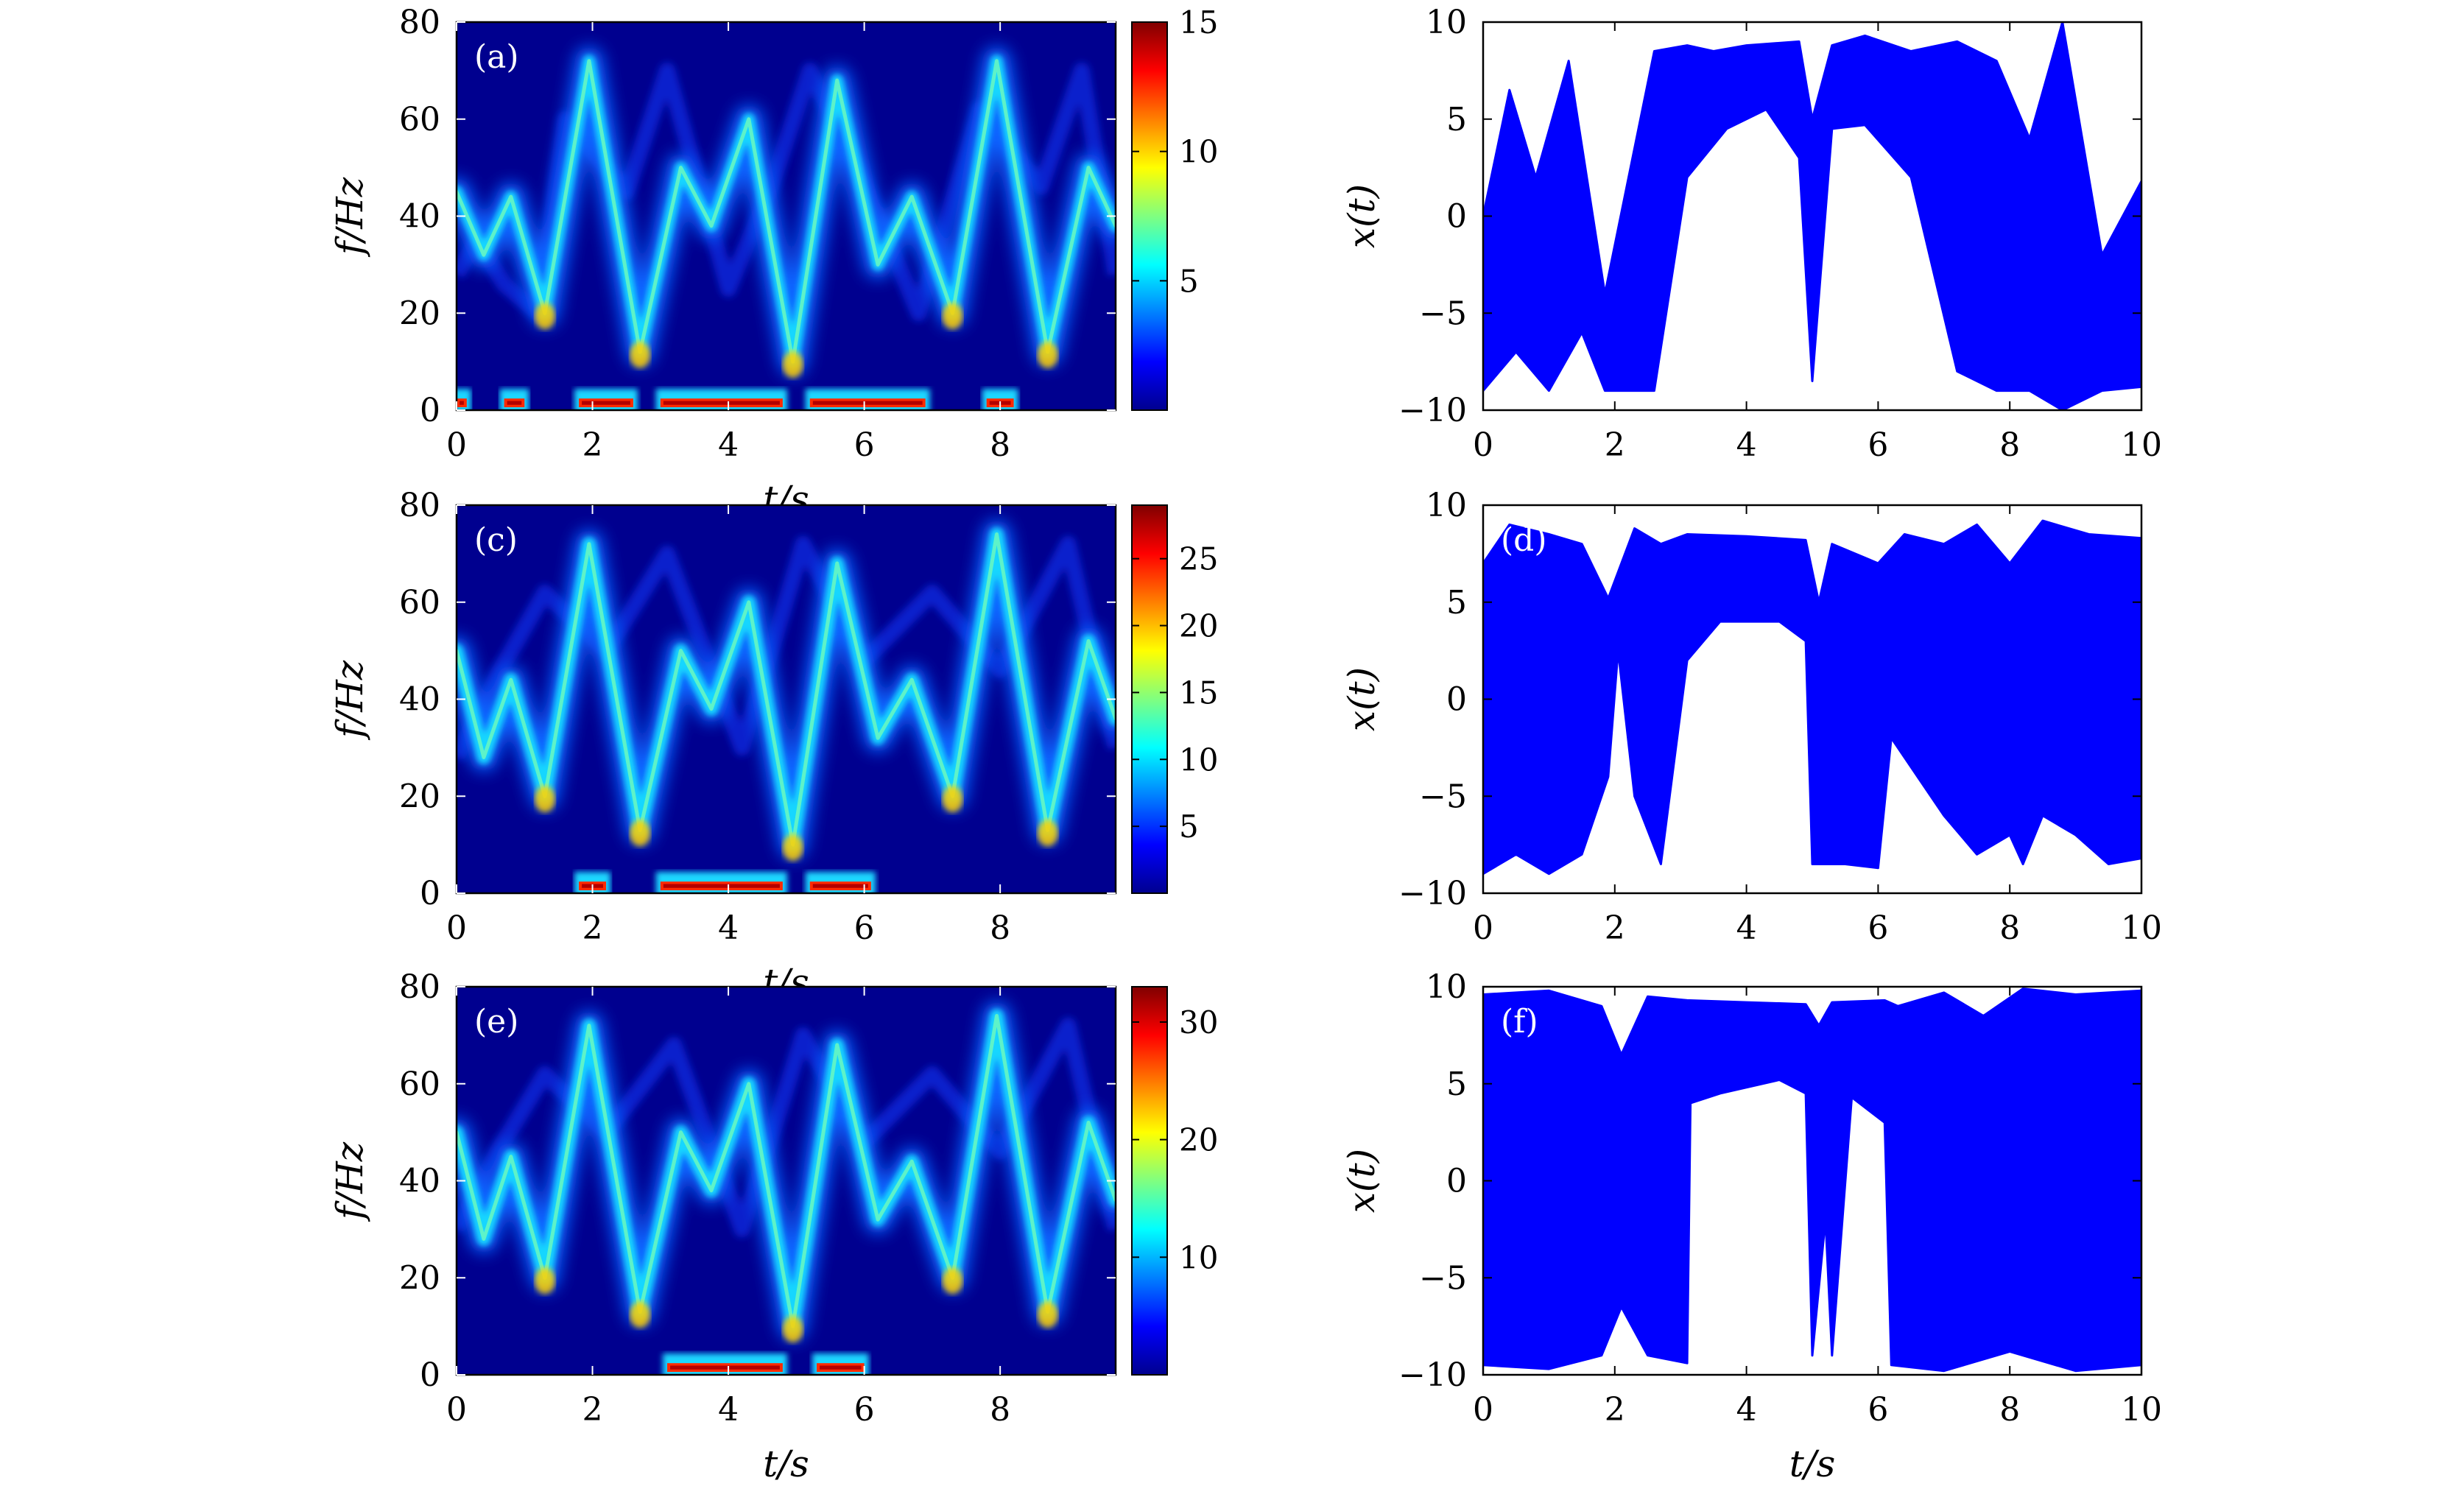  I want to click on panel-b: 0 2 4 6 8 10 −10 −5 0 5 10 x(t) (b), so click(1751, 234).